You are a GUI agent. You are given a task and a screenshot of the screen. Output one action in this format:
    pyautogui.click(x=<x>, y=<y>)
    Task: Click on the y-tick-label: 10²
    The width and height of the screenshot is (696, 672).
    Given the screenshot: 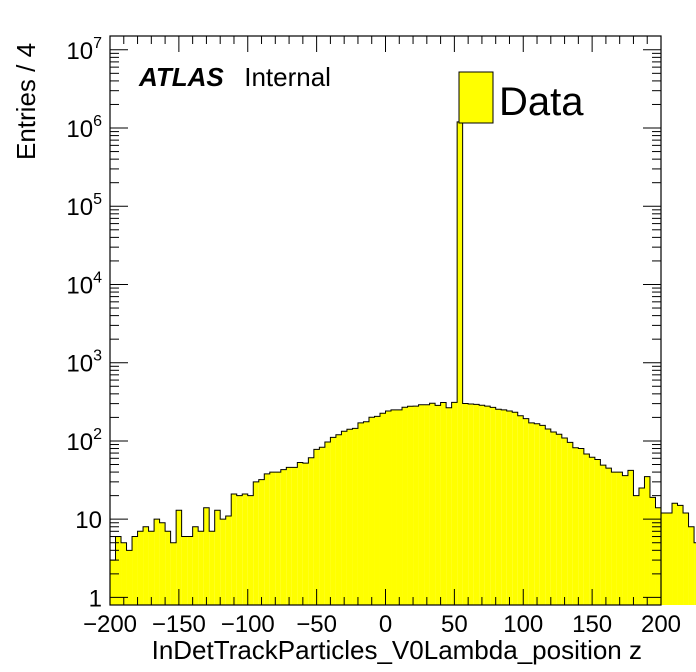 What is the action you would take?
    pyautogui.click(x=84, y=441)
    